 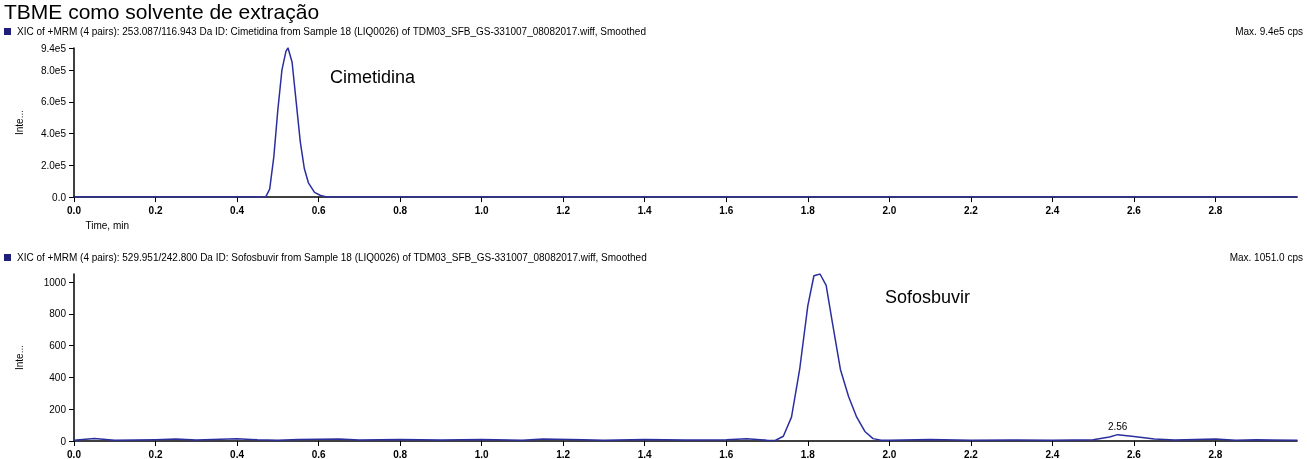 What do you see at coordinates (1117, 427) in the screenshot?
I see `annotation: 2.56` at bounding box center [1117, 427].